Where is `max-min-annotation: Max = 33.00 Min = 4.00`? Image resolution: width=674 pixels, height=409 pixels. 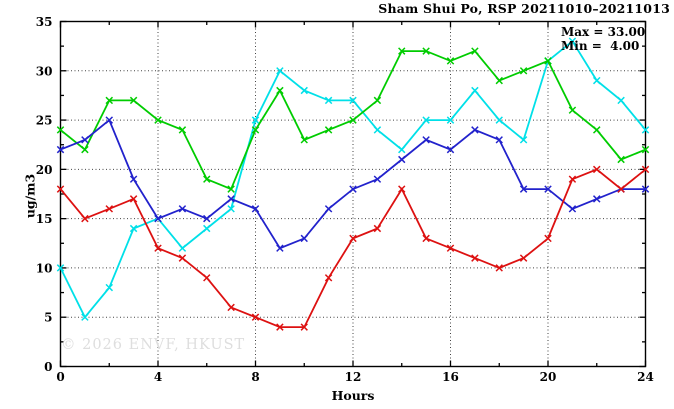 max-min-annotation: Max = 33.00 Min = 4.00 is located at coordinates (603, 39).